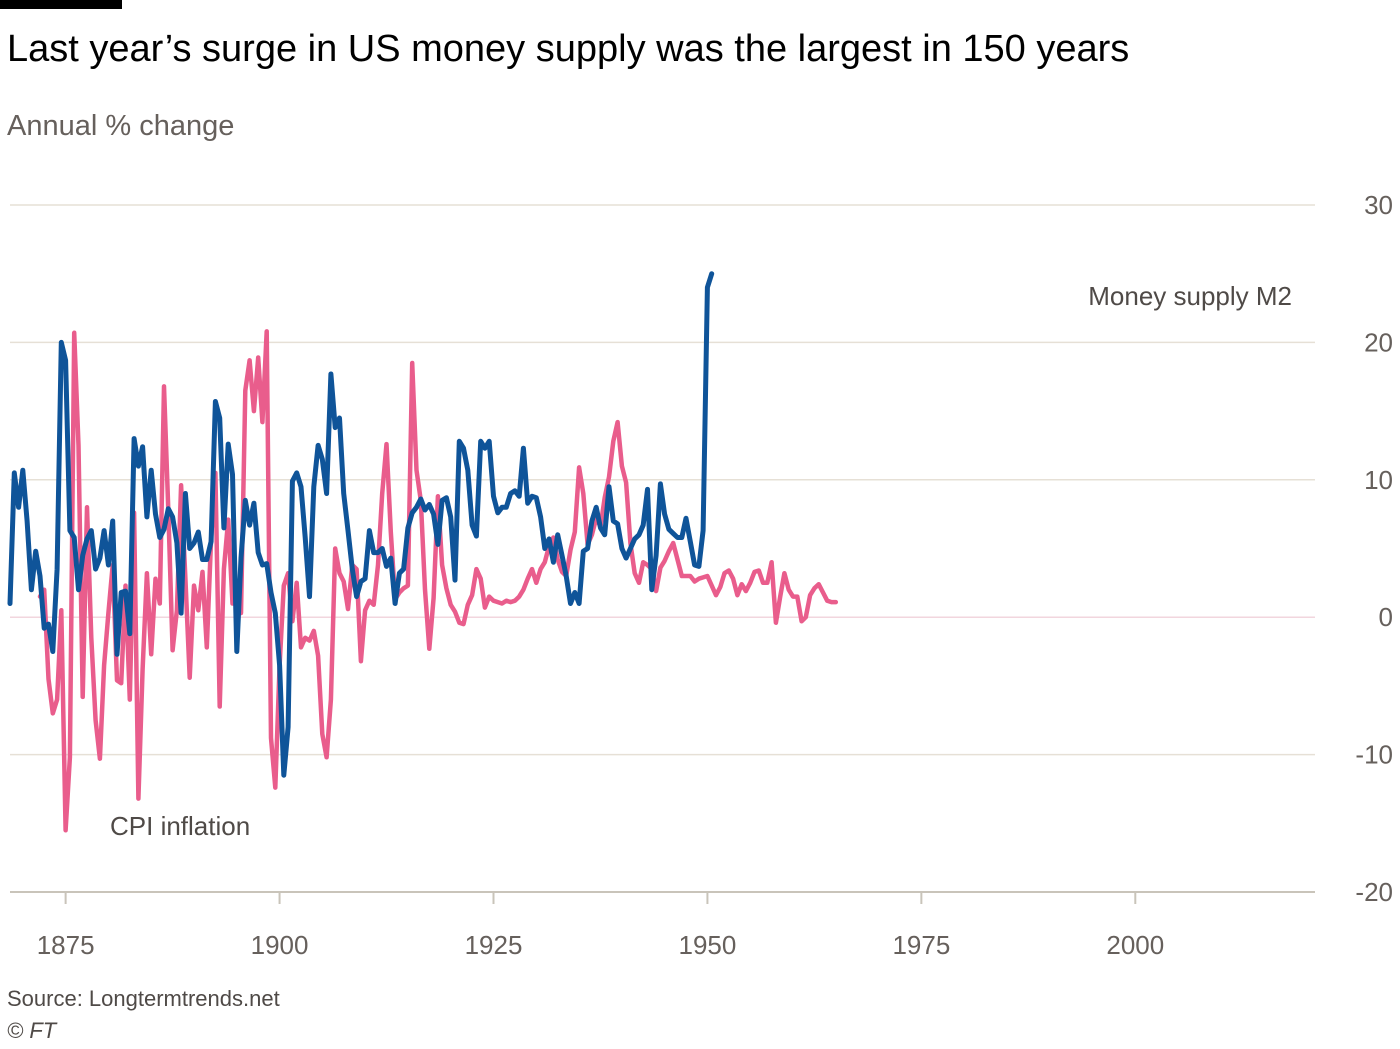 Image resolution: width=1400 pixels, height=1049 pixels. I want to click on chart-subtitle: Annual % change, so click(121, 126).